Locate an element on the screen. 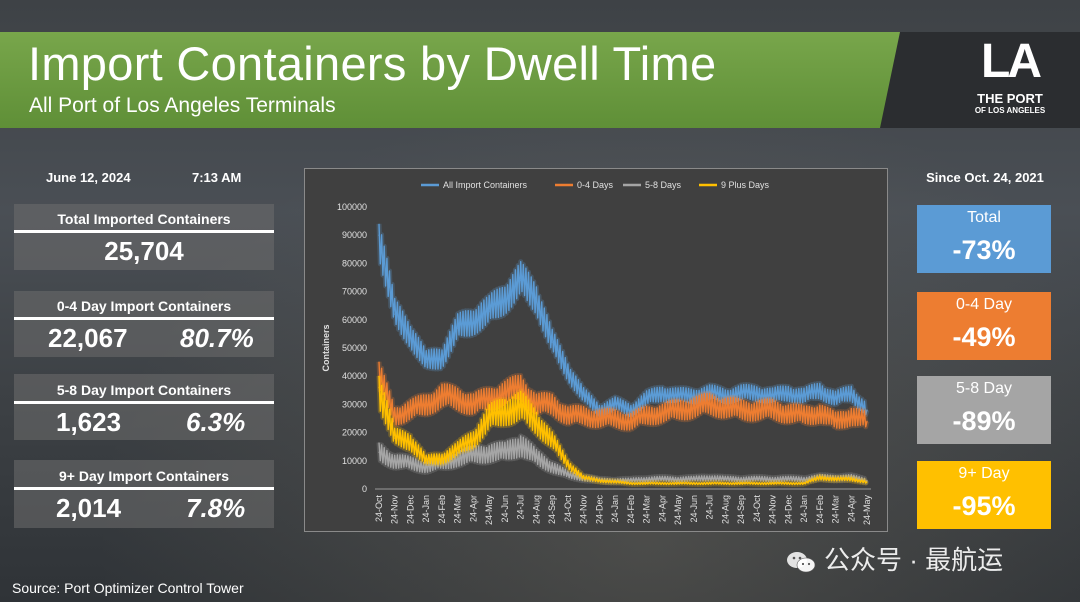  port-of-la-logo: LA THE PORT OF LOS ANGELES is located at coordinates (1010, 79).